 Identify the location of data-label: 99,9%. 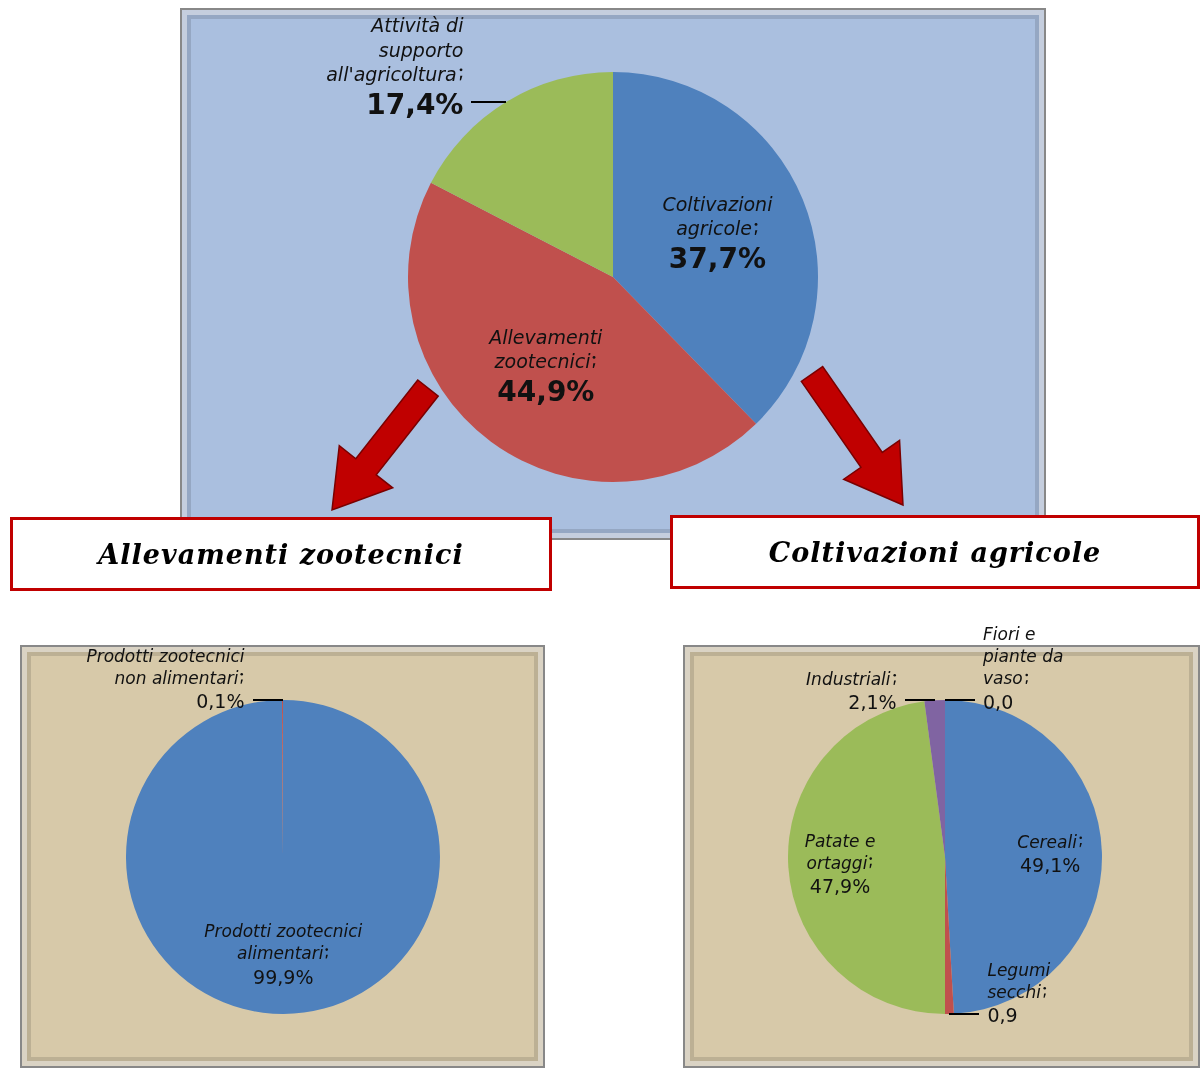
(283, 976).